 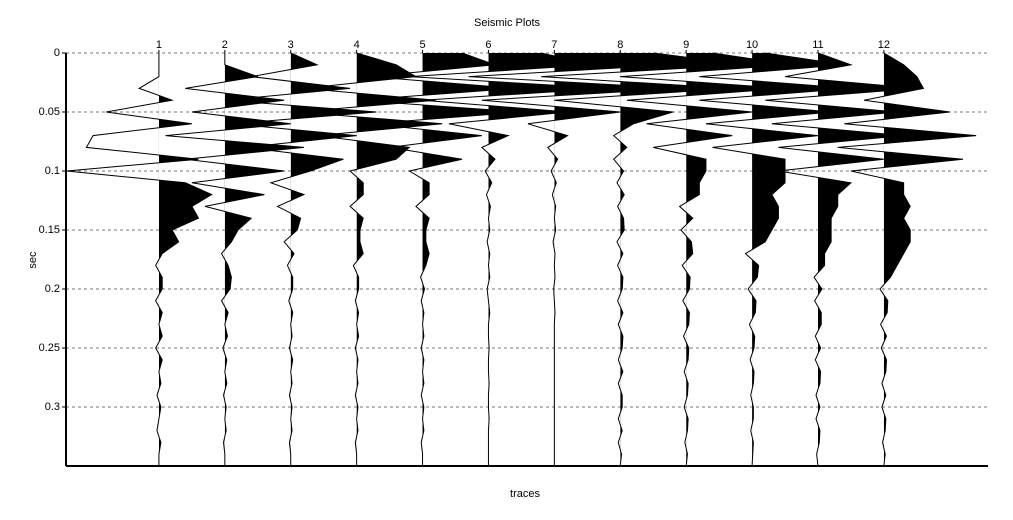 What do you see at coordinates (49, 348) in the screenshot?
I see `y-tick-label: 0.25` at bounding box center [49, 348].